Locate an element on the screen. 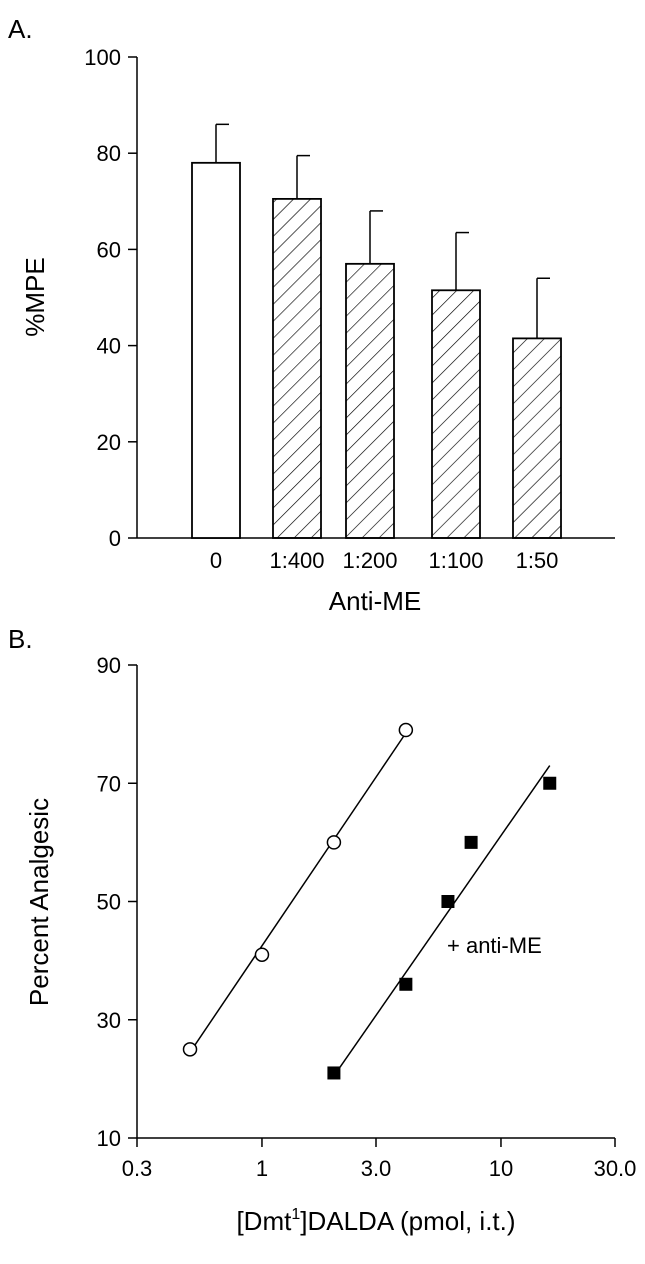  panel-a-label: A. is located at coordinates (20, 29).